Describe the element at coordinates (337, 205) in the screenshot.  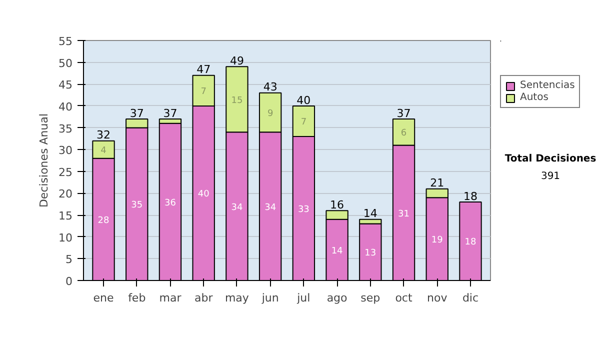
I see `total-label: 16` at that location.